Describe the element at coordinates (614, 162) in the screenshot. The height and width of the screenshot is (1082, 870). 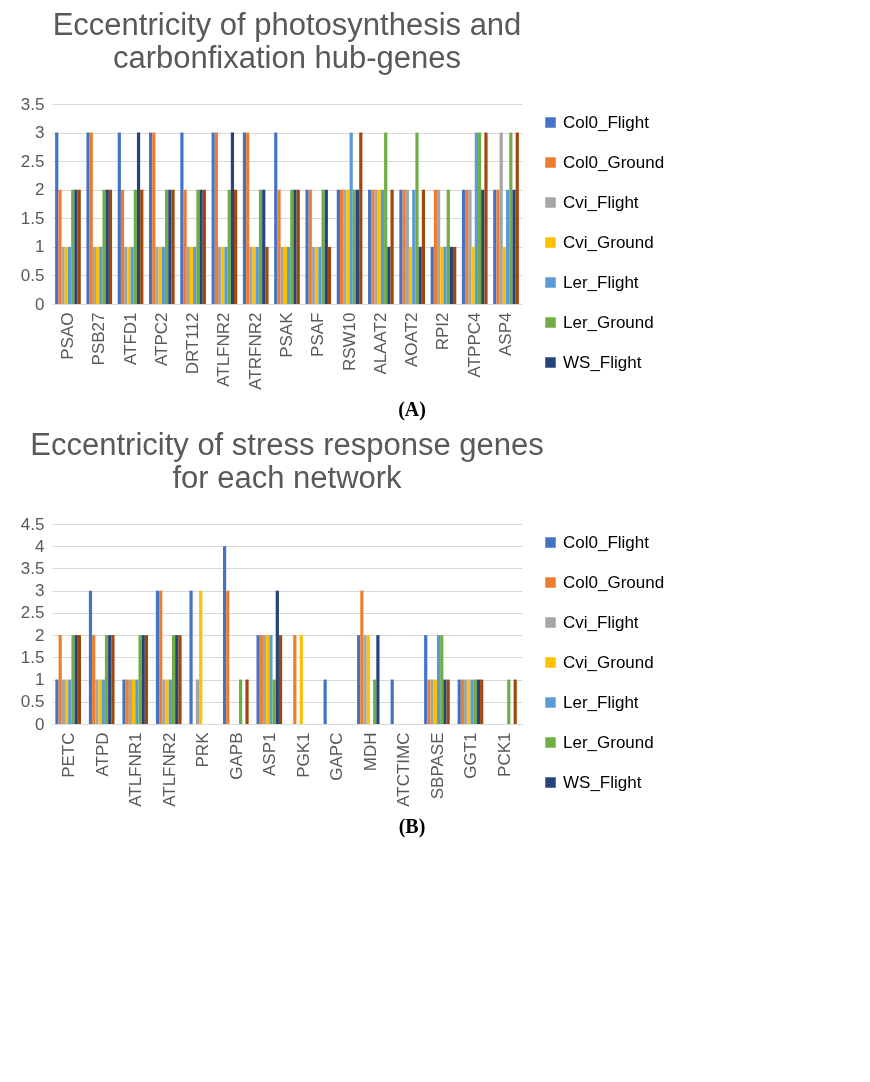
I see `legend-label: Col0_Ground` at that location.